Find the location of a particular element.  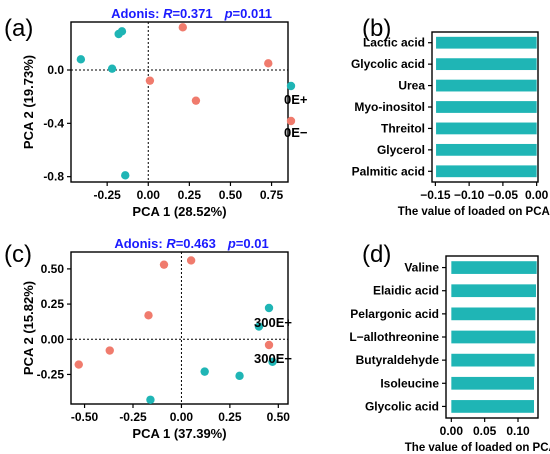

y-tick-label: -0.25 is located at coordinates (51, 374).